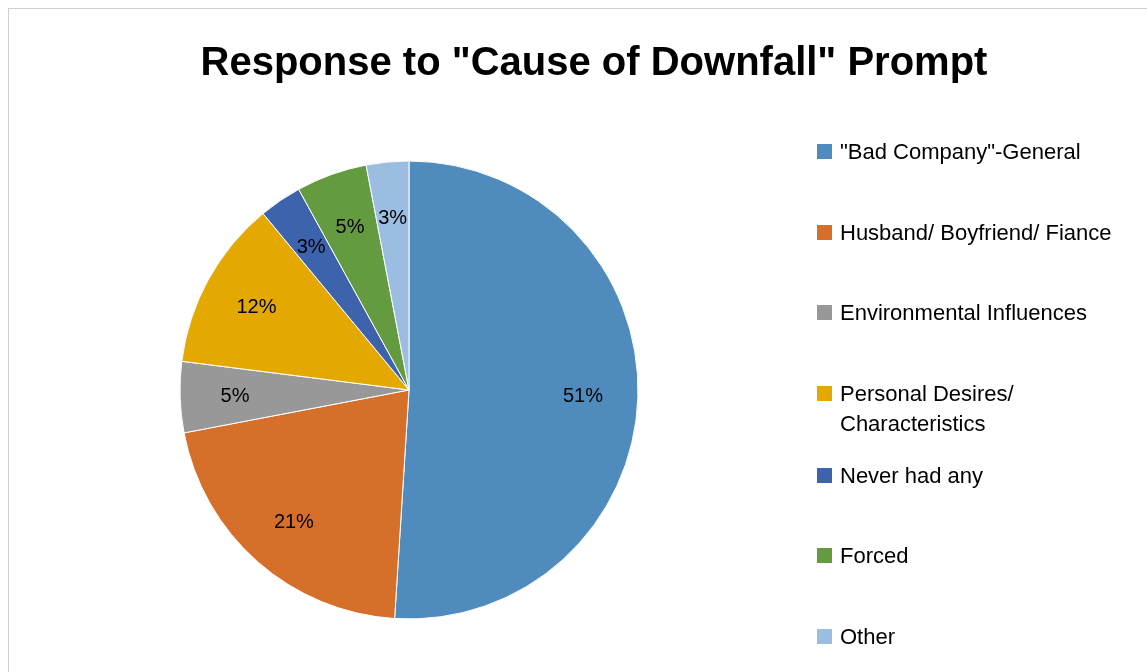 The width and height of the screenshot is (1147, 672). I want to click on legend-label: Never had any, so click(912, 475).